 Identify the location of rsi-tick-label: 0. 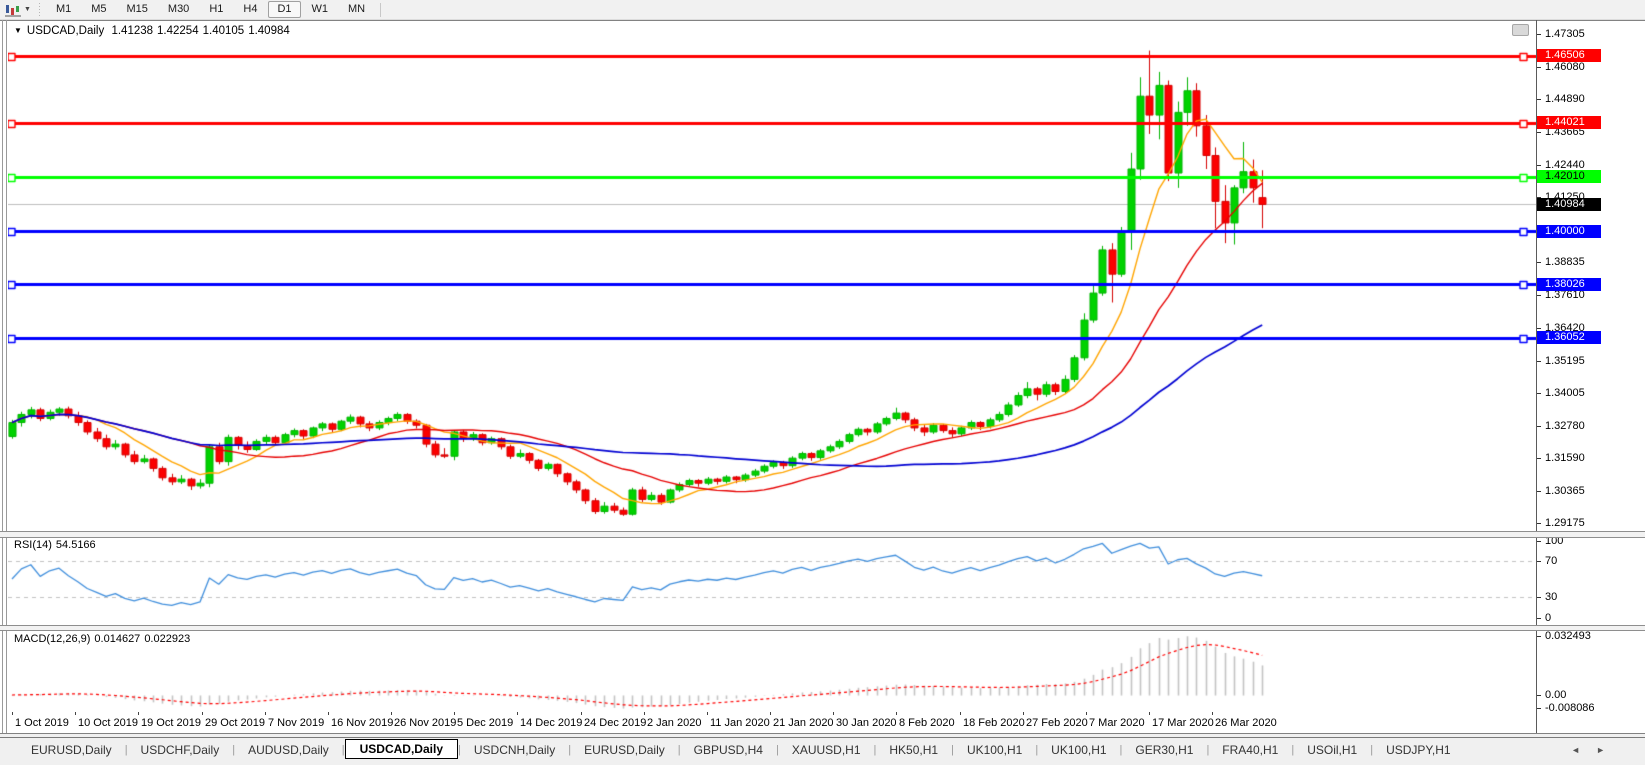
(1548, 618).